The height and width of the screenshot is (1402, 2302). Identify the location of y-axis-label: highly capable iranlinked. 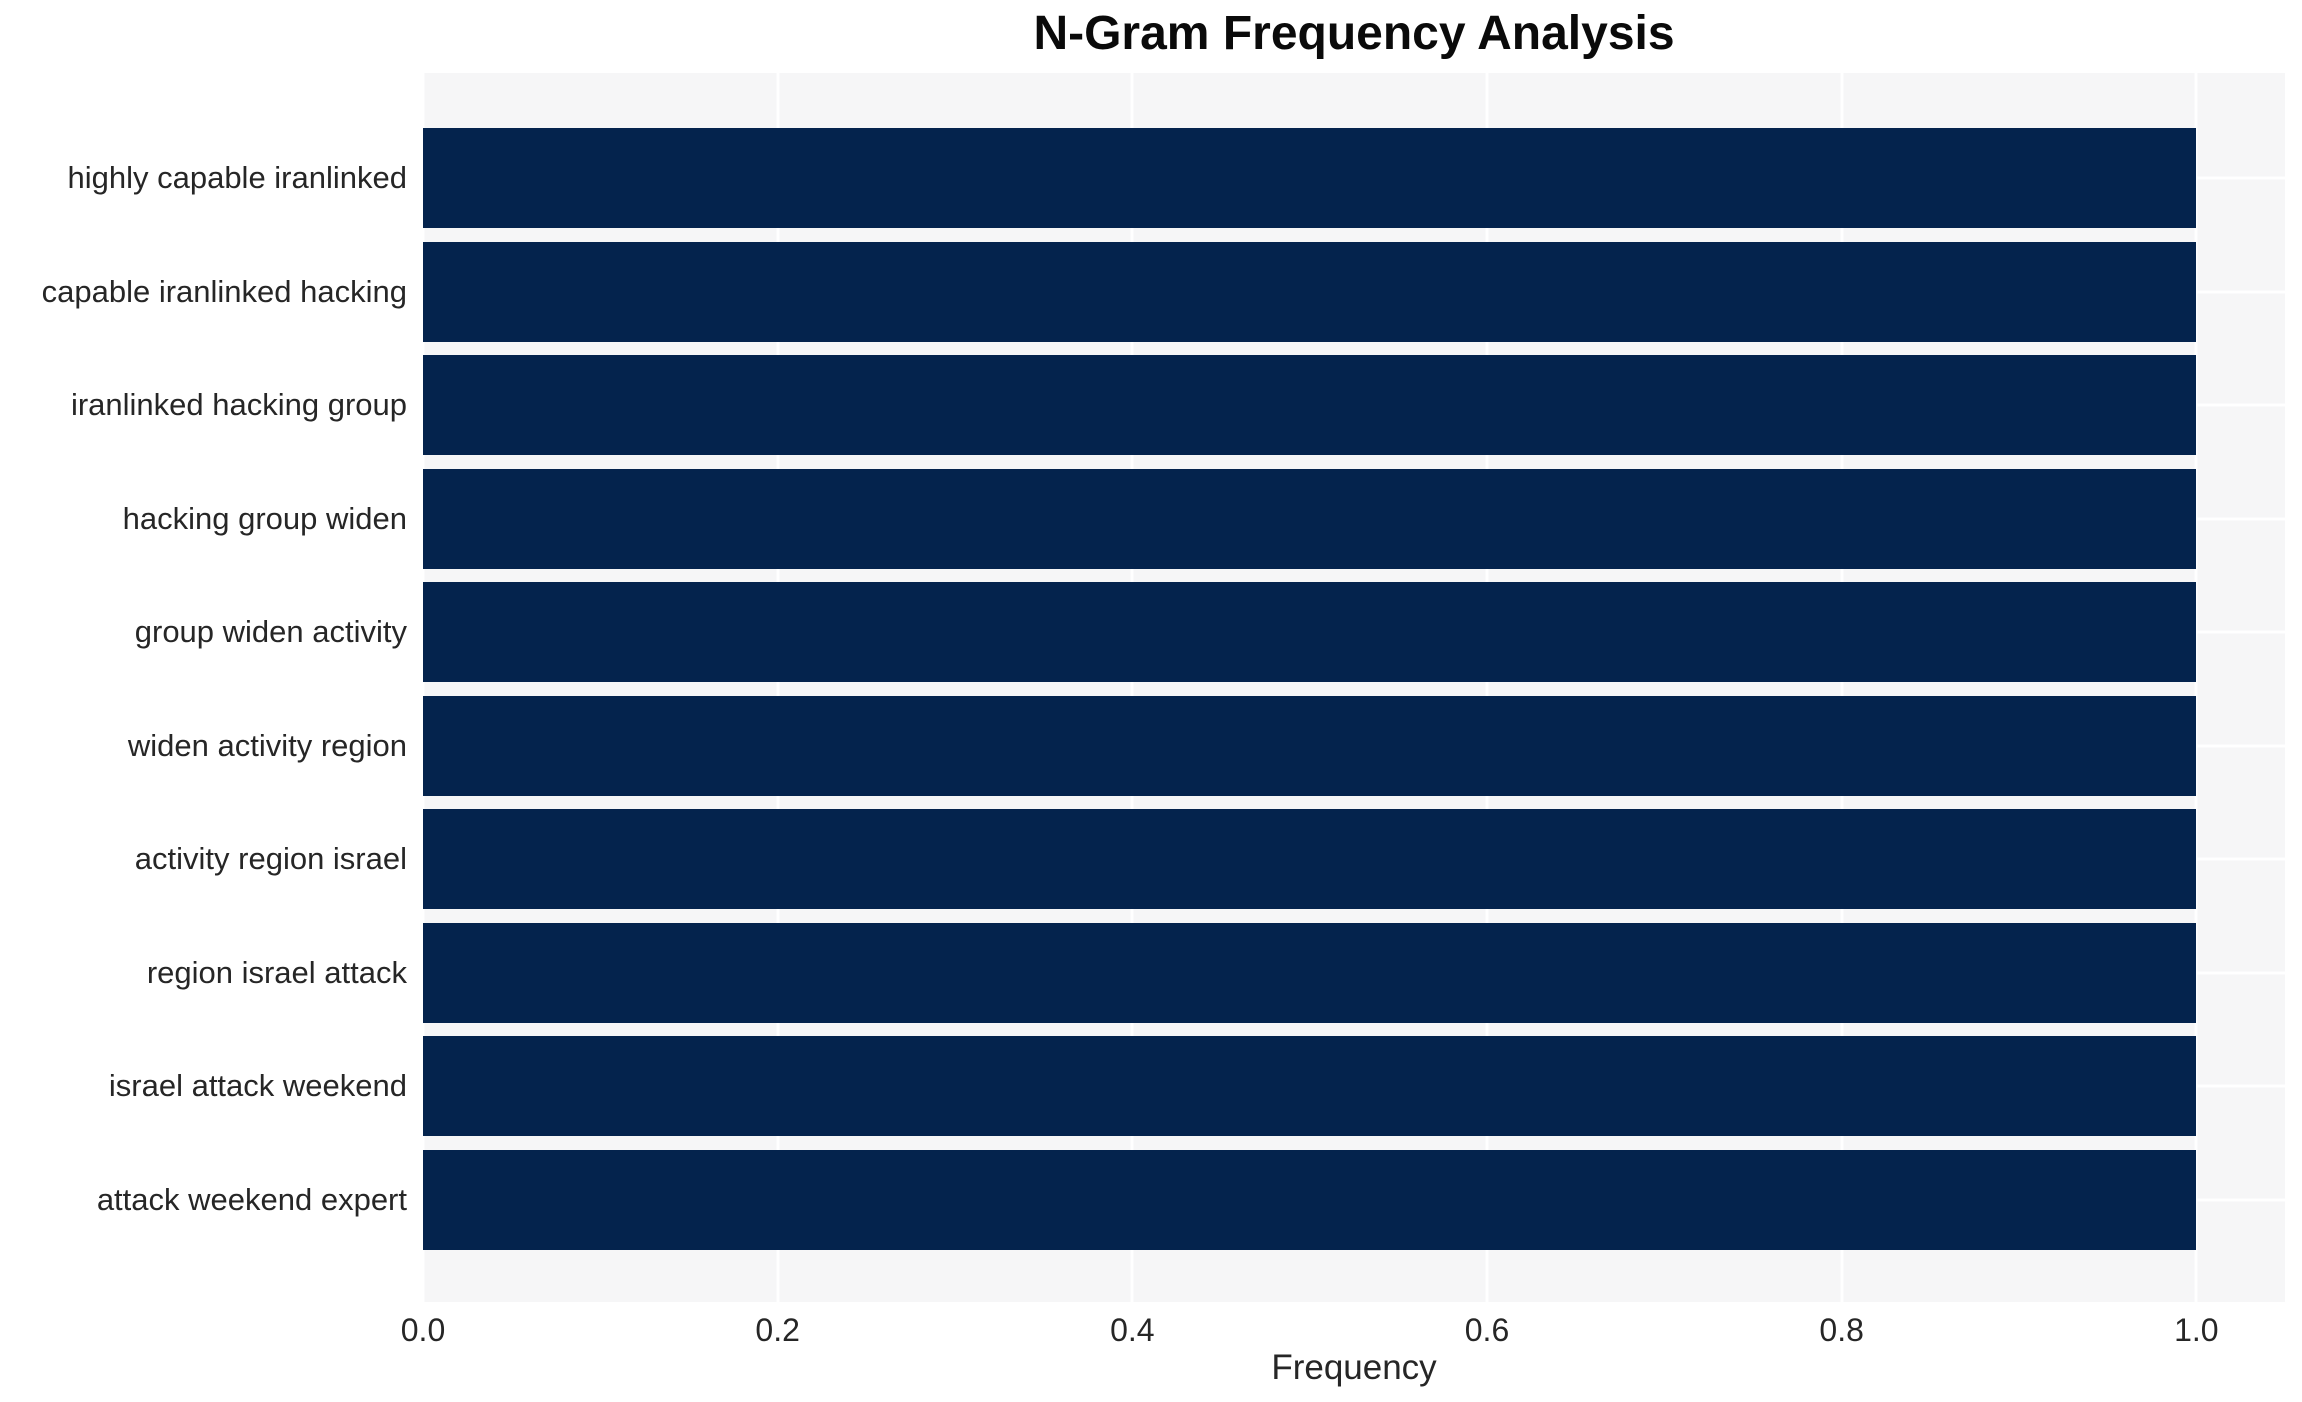
(237, 177).